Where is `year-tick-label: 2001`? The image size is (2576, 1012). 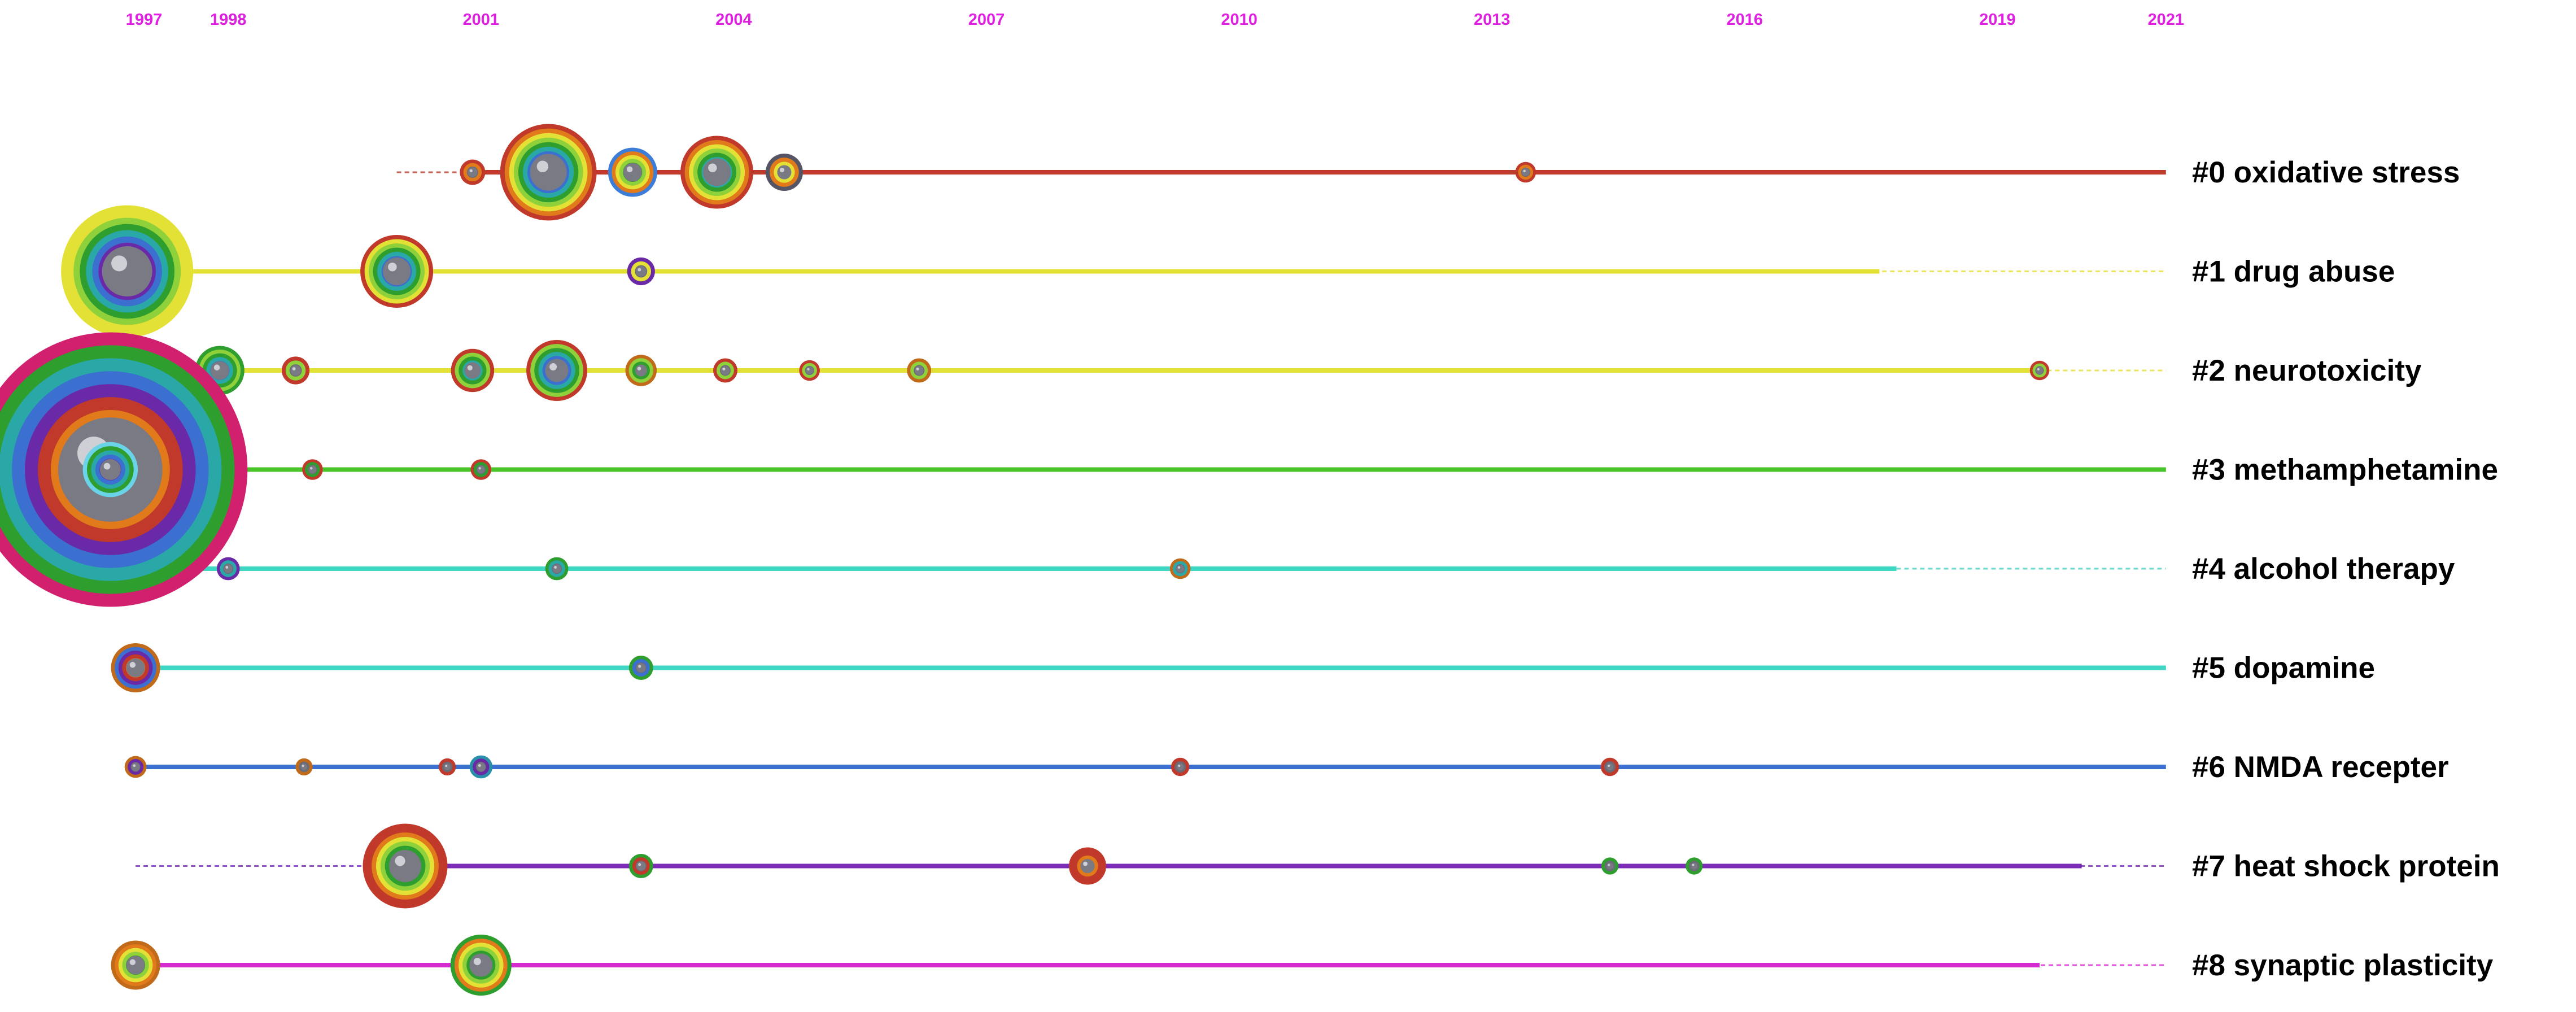
year-tick-label: 2001 is located at coordinates (481, 20).